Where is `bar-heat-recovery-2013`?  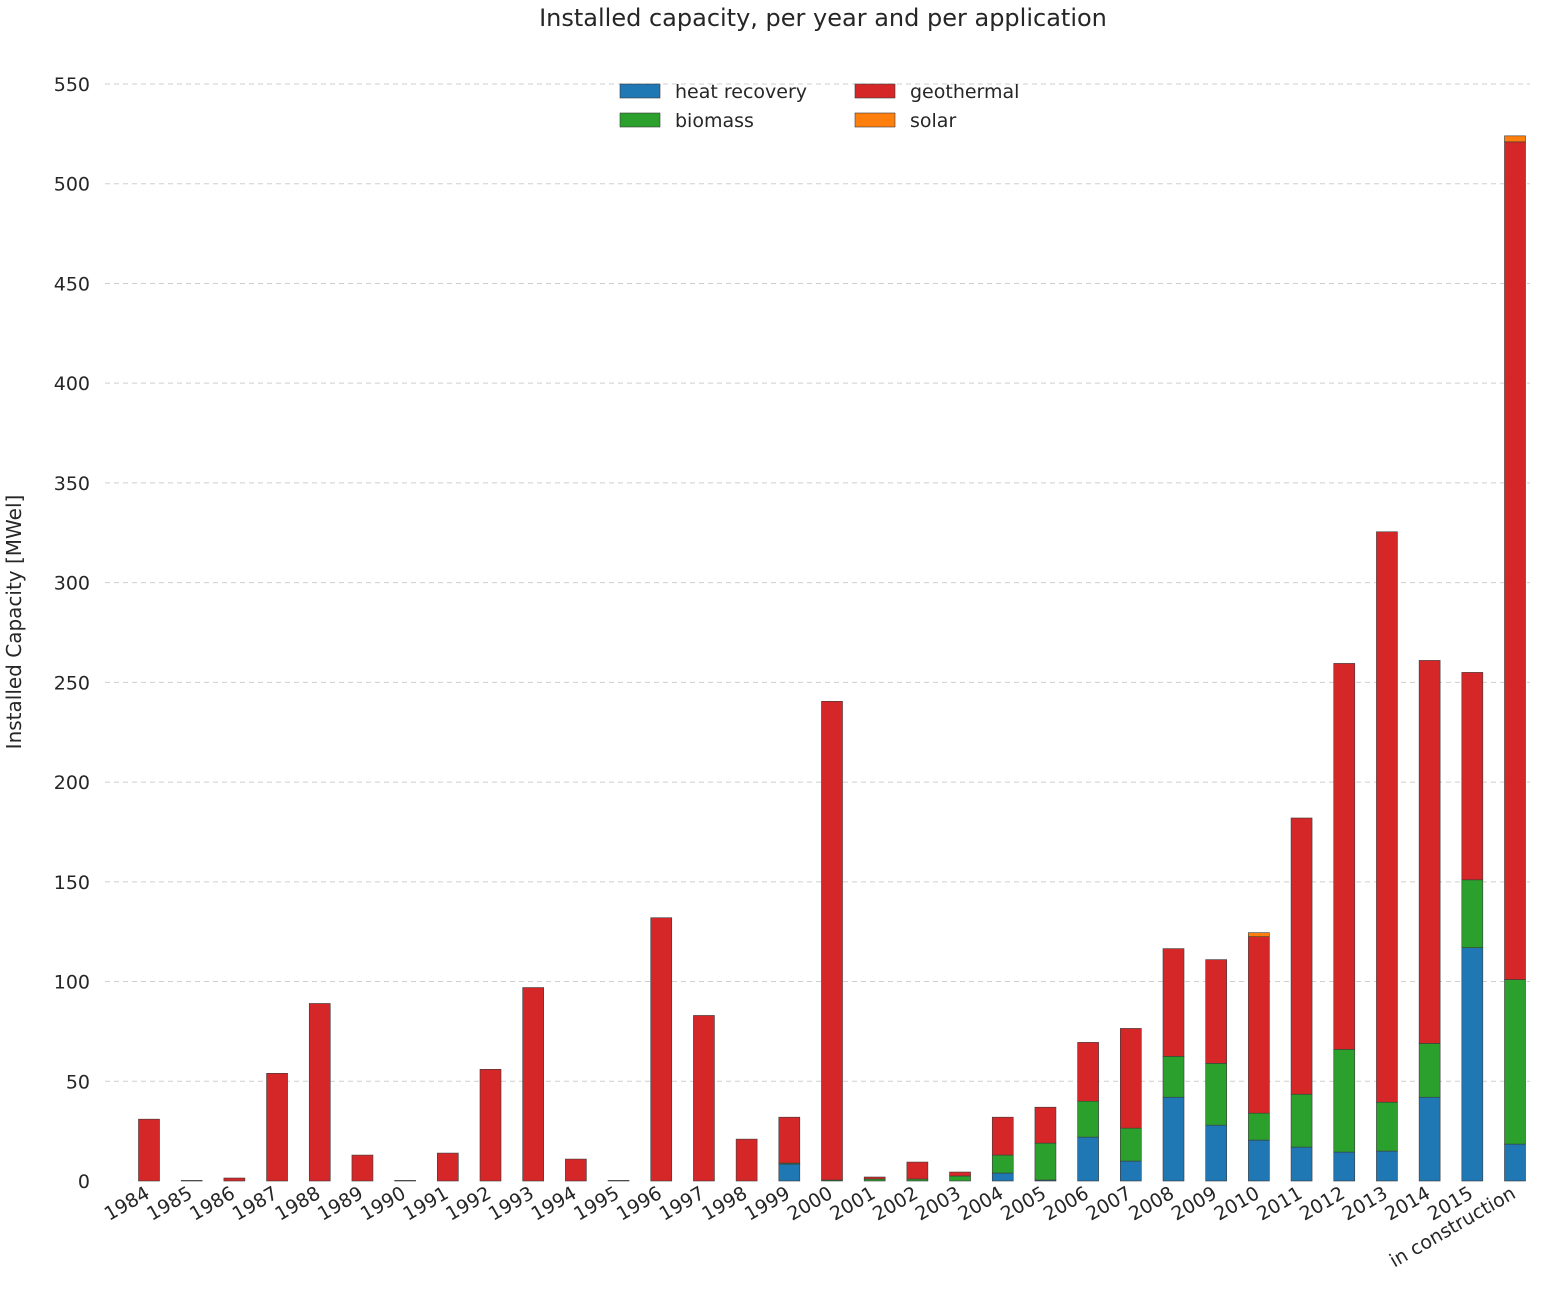 bar-heat-recovery-2013 is located at coordinates (1387, 1166).